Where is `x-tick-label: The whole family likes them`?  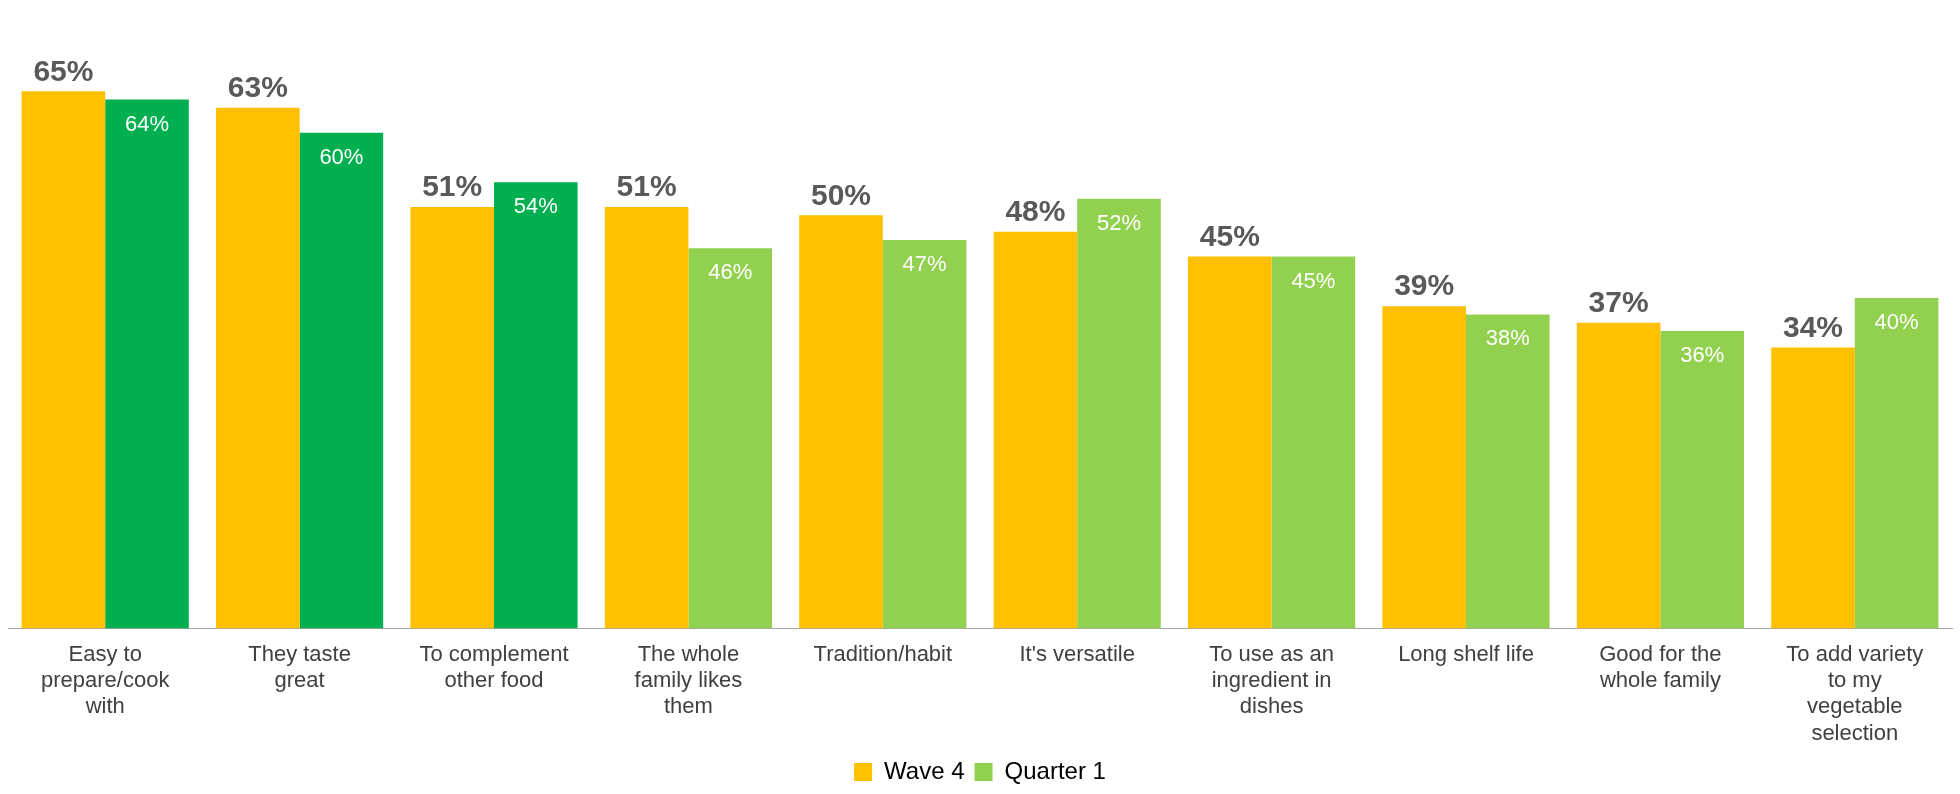
x-tick-label: The whole family likes them is located at coordinates (688, 679).